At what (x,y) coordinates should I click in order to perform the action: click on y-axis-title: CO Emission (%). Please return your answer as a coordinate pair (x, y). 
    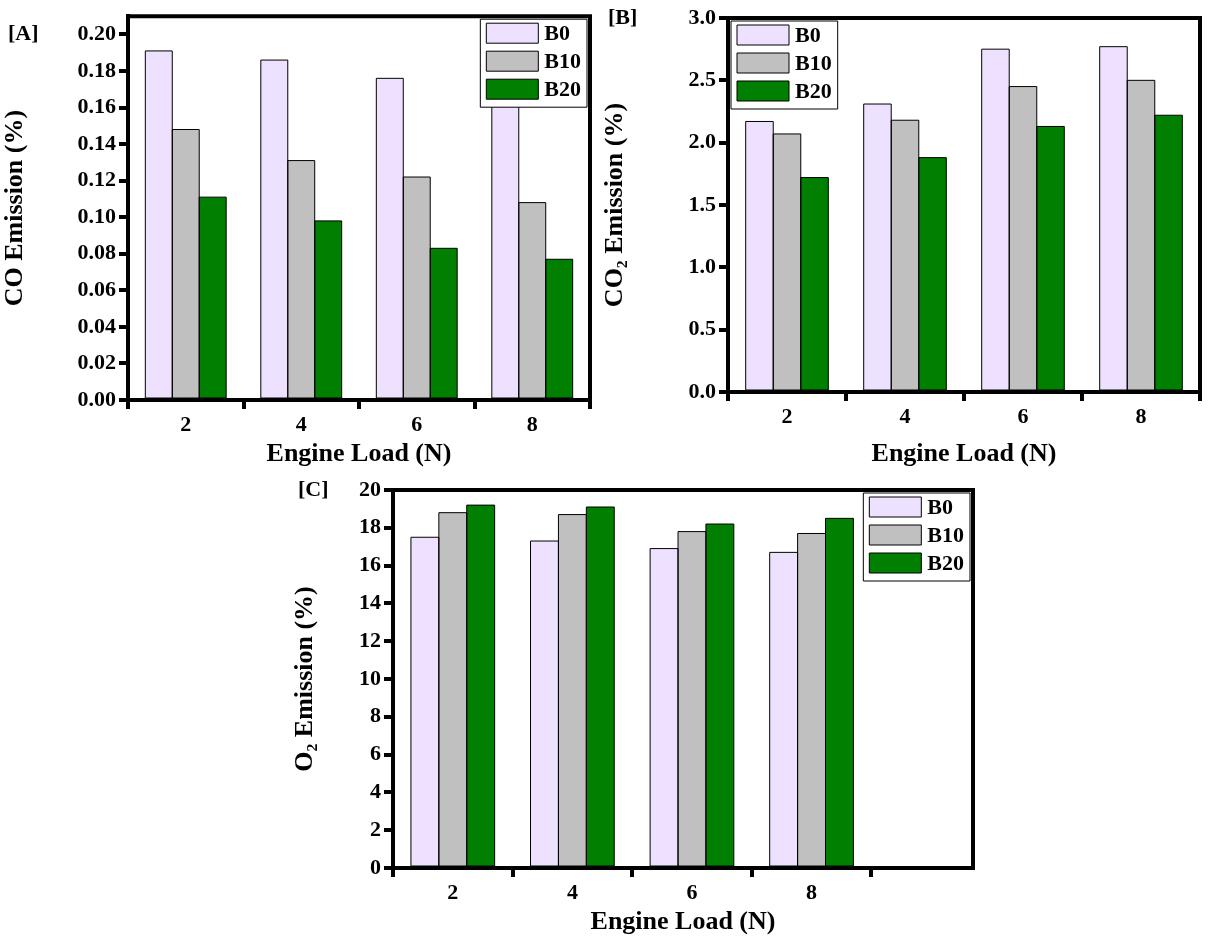
    Looking at the image, I should click on (14, 208).